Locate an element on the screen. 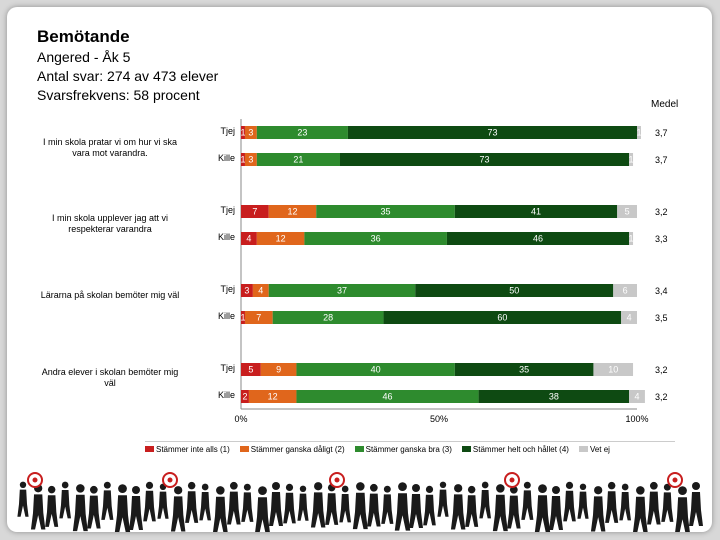 The width and height of the screenshot is (720, 540). bar-q1-tjej-seg5 is located at coordinates (639, 132).